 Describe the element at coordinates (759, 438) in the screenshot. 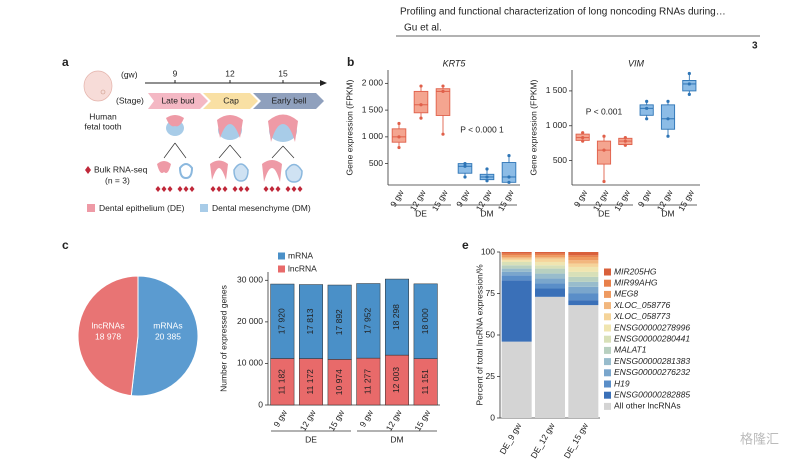

I see `watermark: 格隆汇` at that location.